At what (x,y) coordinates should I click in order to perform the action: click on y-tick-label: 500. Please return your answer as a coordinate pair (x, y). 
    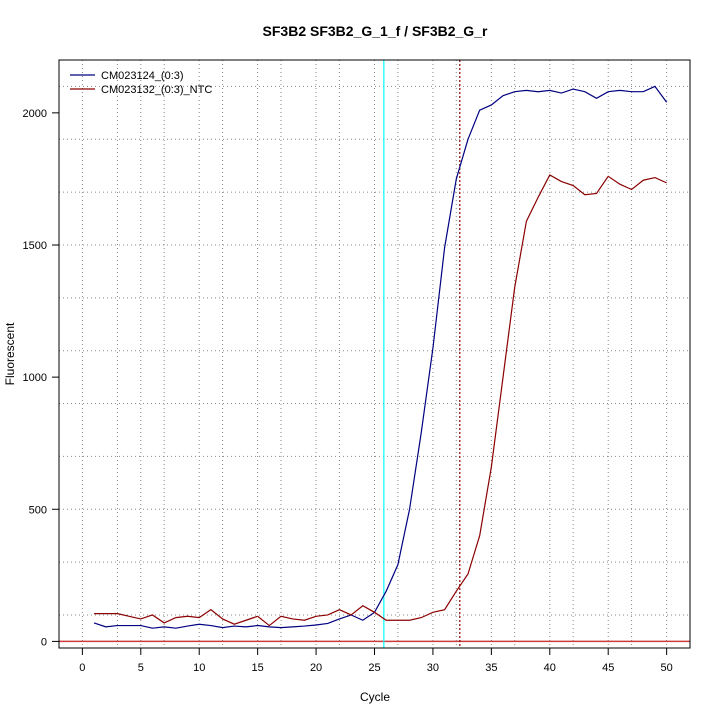
    Looking at the image, I should click on (38, 510).